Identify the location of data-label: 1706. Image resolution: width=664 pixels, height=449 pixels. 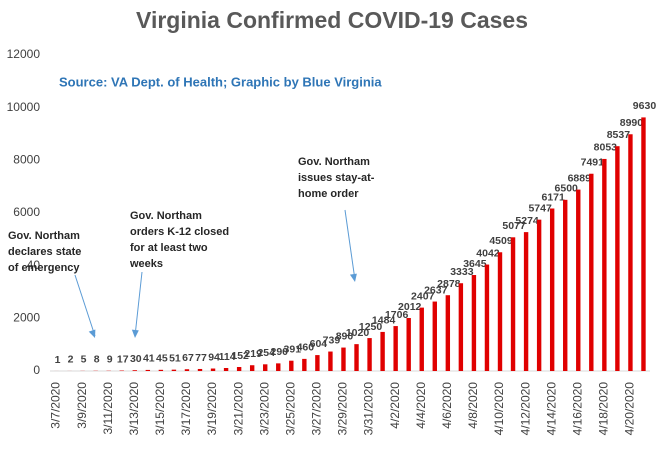
(397, 315).